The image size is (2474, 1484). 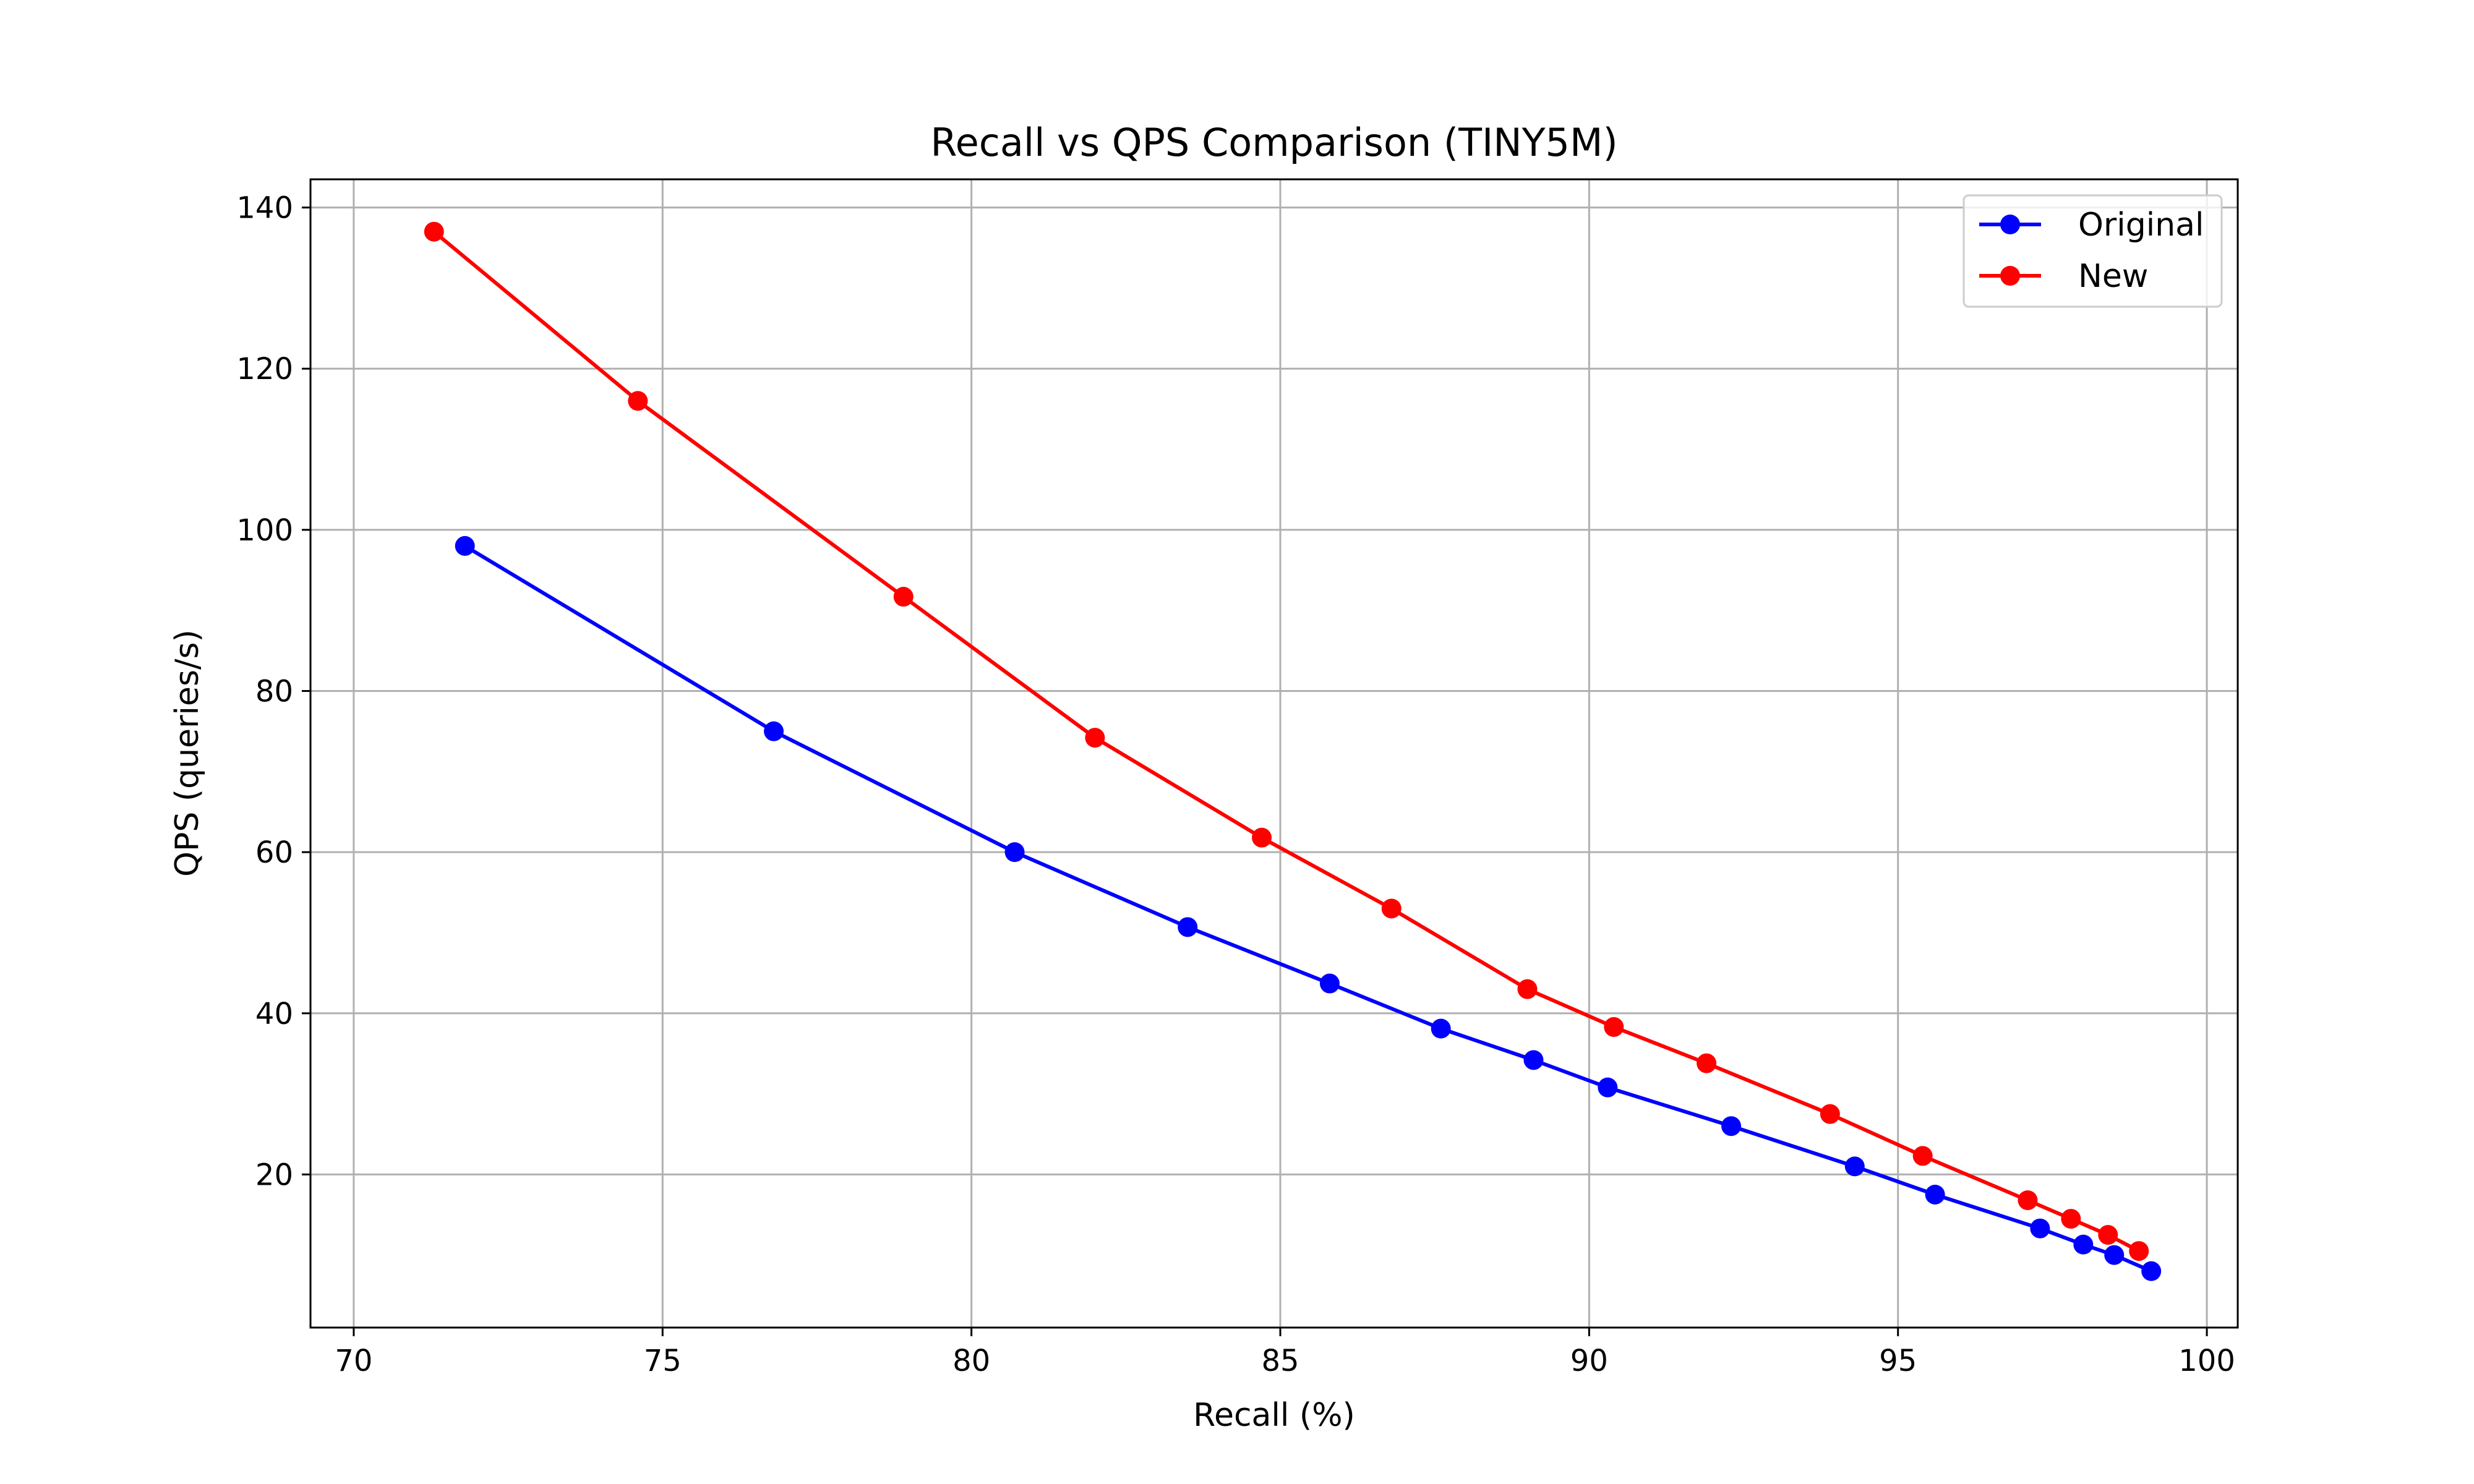 I want to click on chart-title: Recall vs QPS Comparison (TINY5M), so click(x=1274, y=142).